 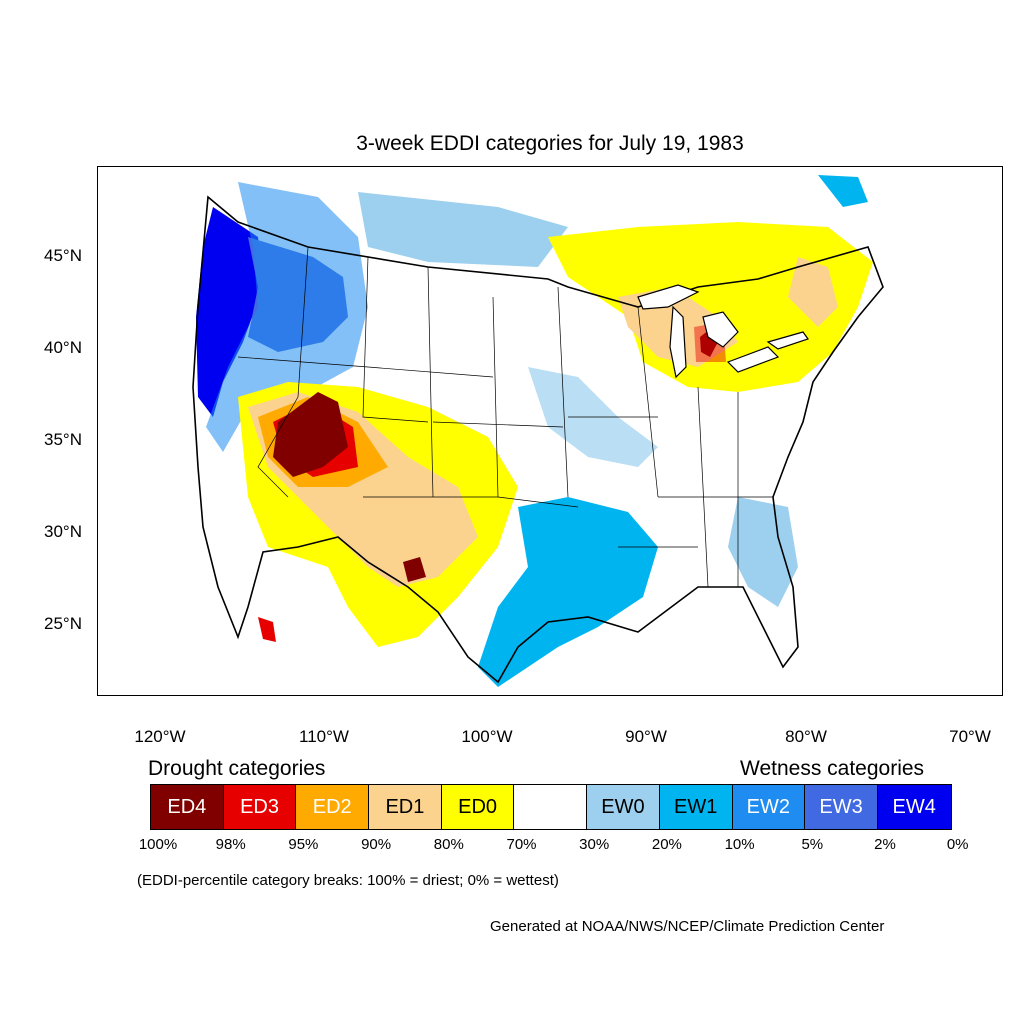 I want to click on legend-break-label: 30%, so click(x=594, y=844).